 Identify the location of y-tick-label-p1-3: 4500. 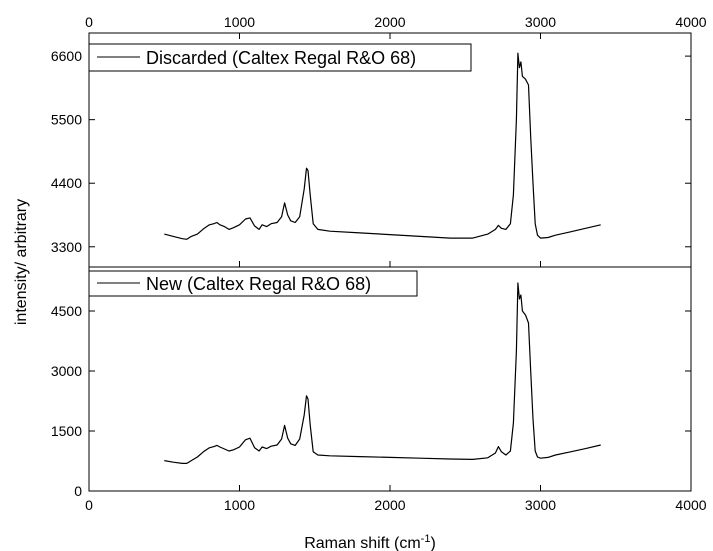
(66, 311).